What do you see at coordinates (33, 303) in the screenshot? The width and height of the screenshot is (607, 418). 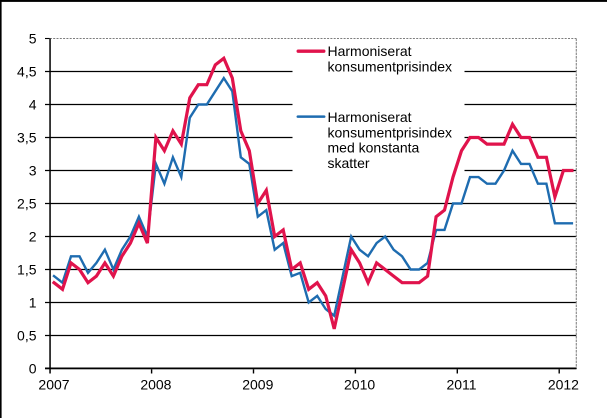 I see `svg-text: 1` at bounding box center [33, 303].